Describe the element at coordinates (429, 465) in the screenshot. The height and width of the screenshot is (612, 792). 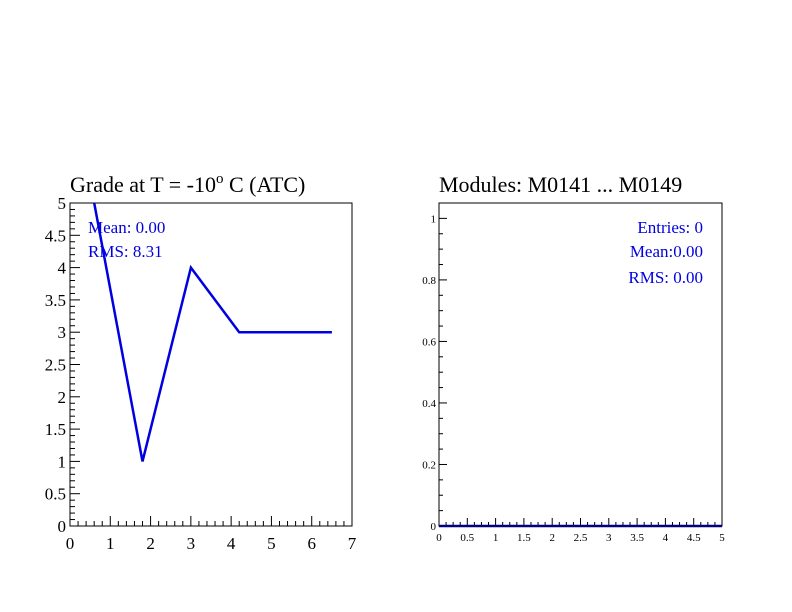
I see `right-y-tick-label: 0.2` at that location.